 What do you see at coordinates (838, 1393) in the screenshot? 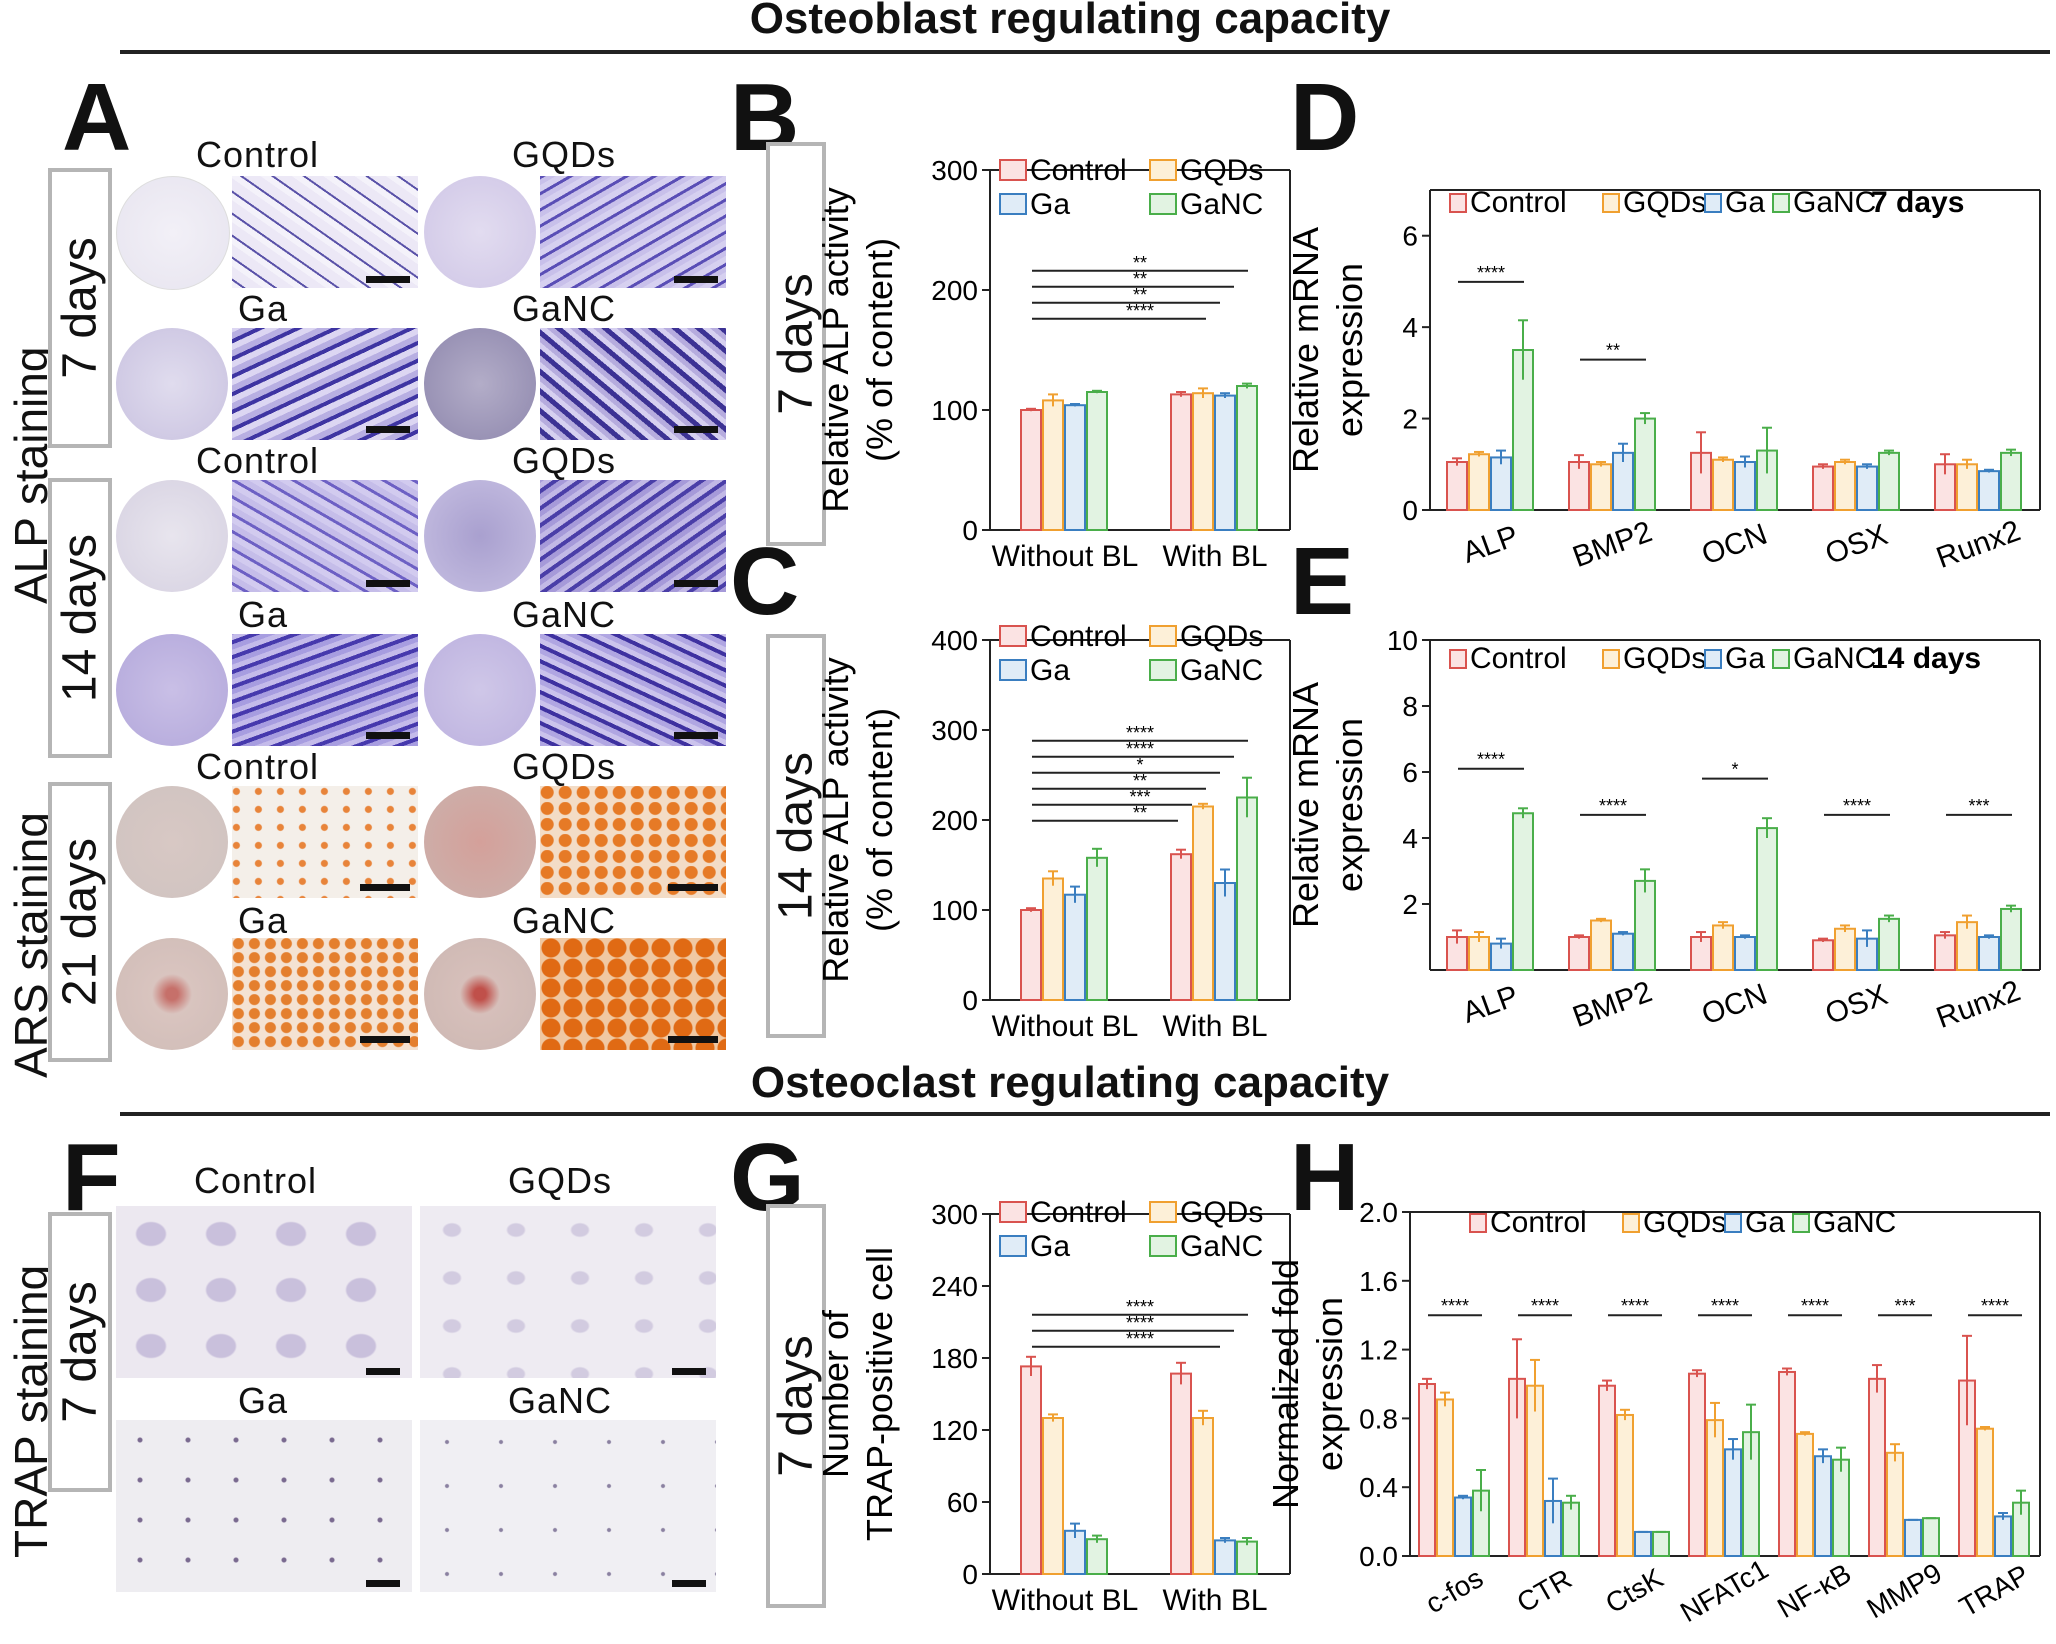
I see `y-axis-label: Number of` at bounding box center [838, 1393].